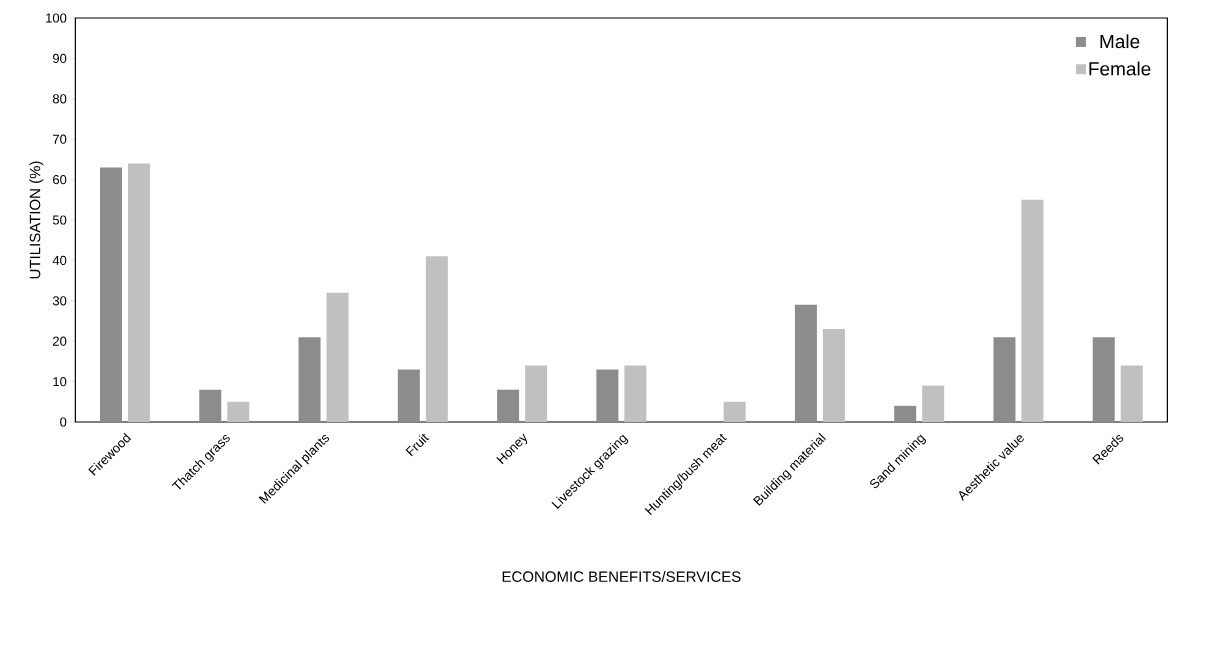 This screenshot has height=648, width=1221. I want to click on y-tick-label: 60, so click(60, 179).